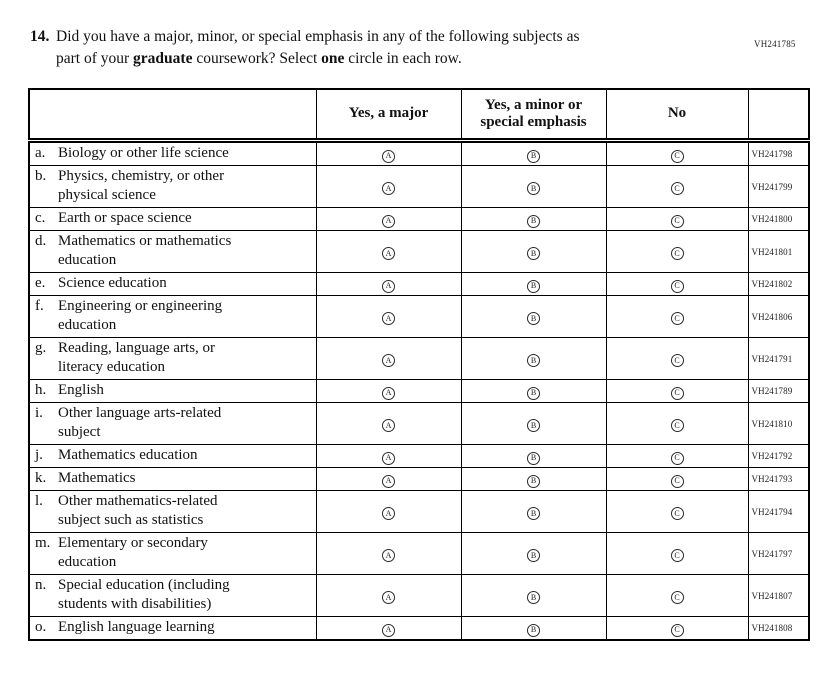 This screenshot has height=692, width=837. I want to click on option-l-no: C, so click(677, 513).